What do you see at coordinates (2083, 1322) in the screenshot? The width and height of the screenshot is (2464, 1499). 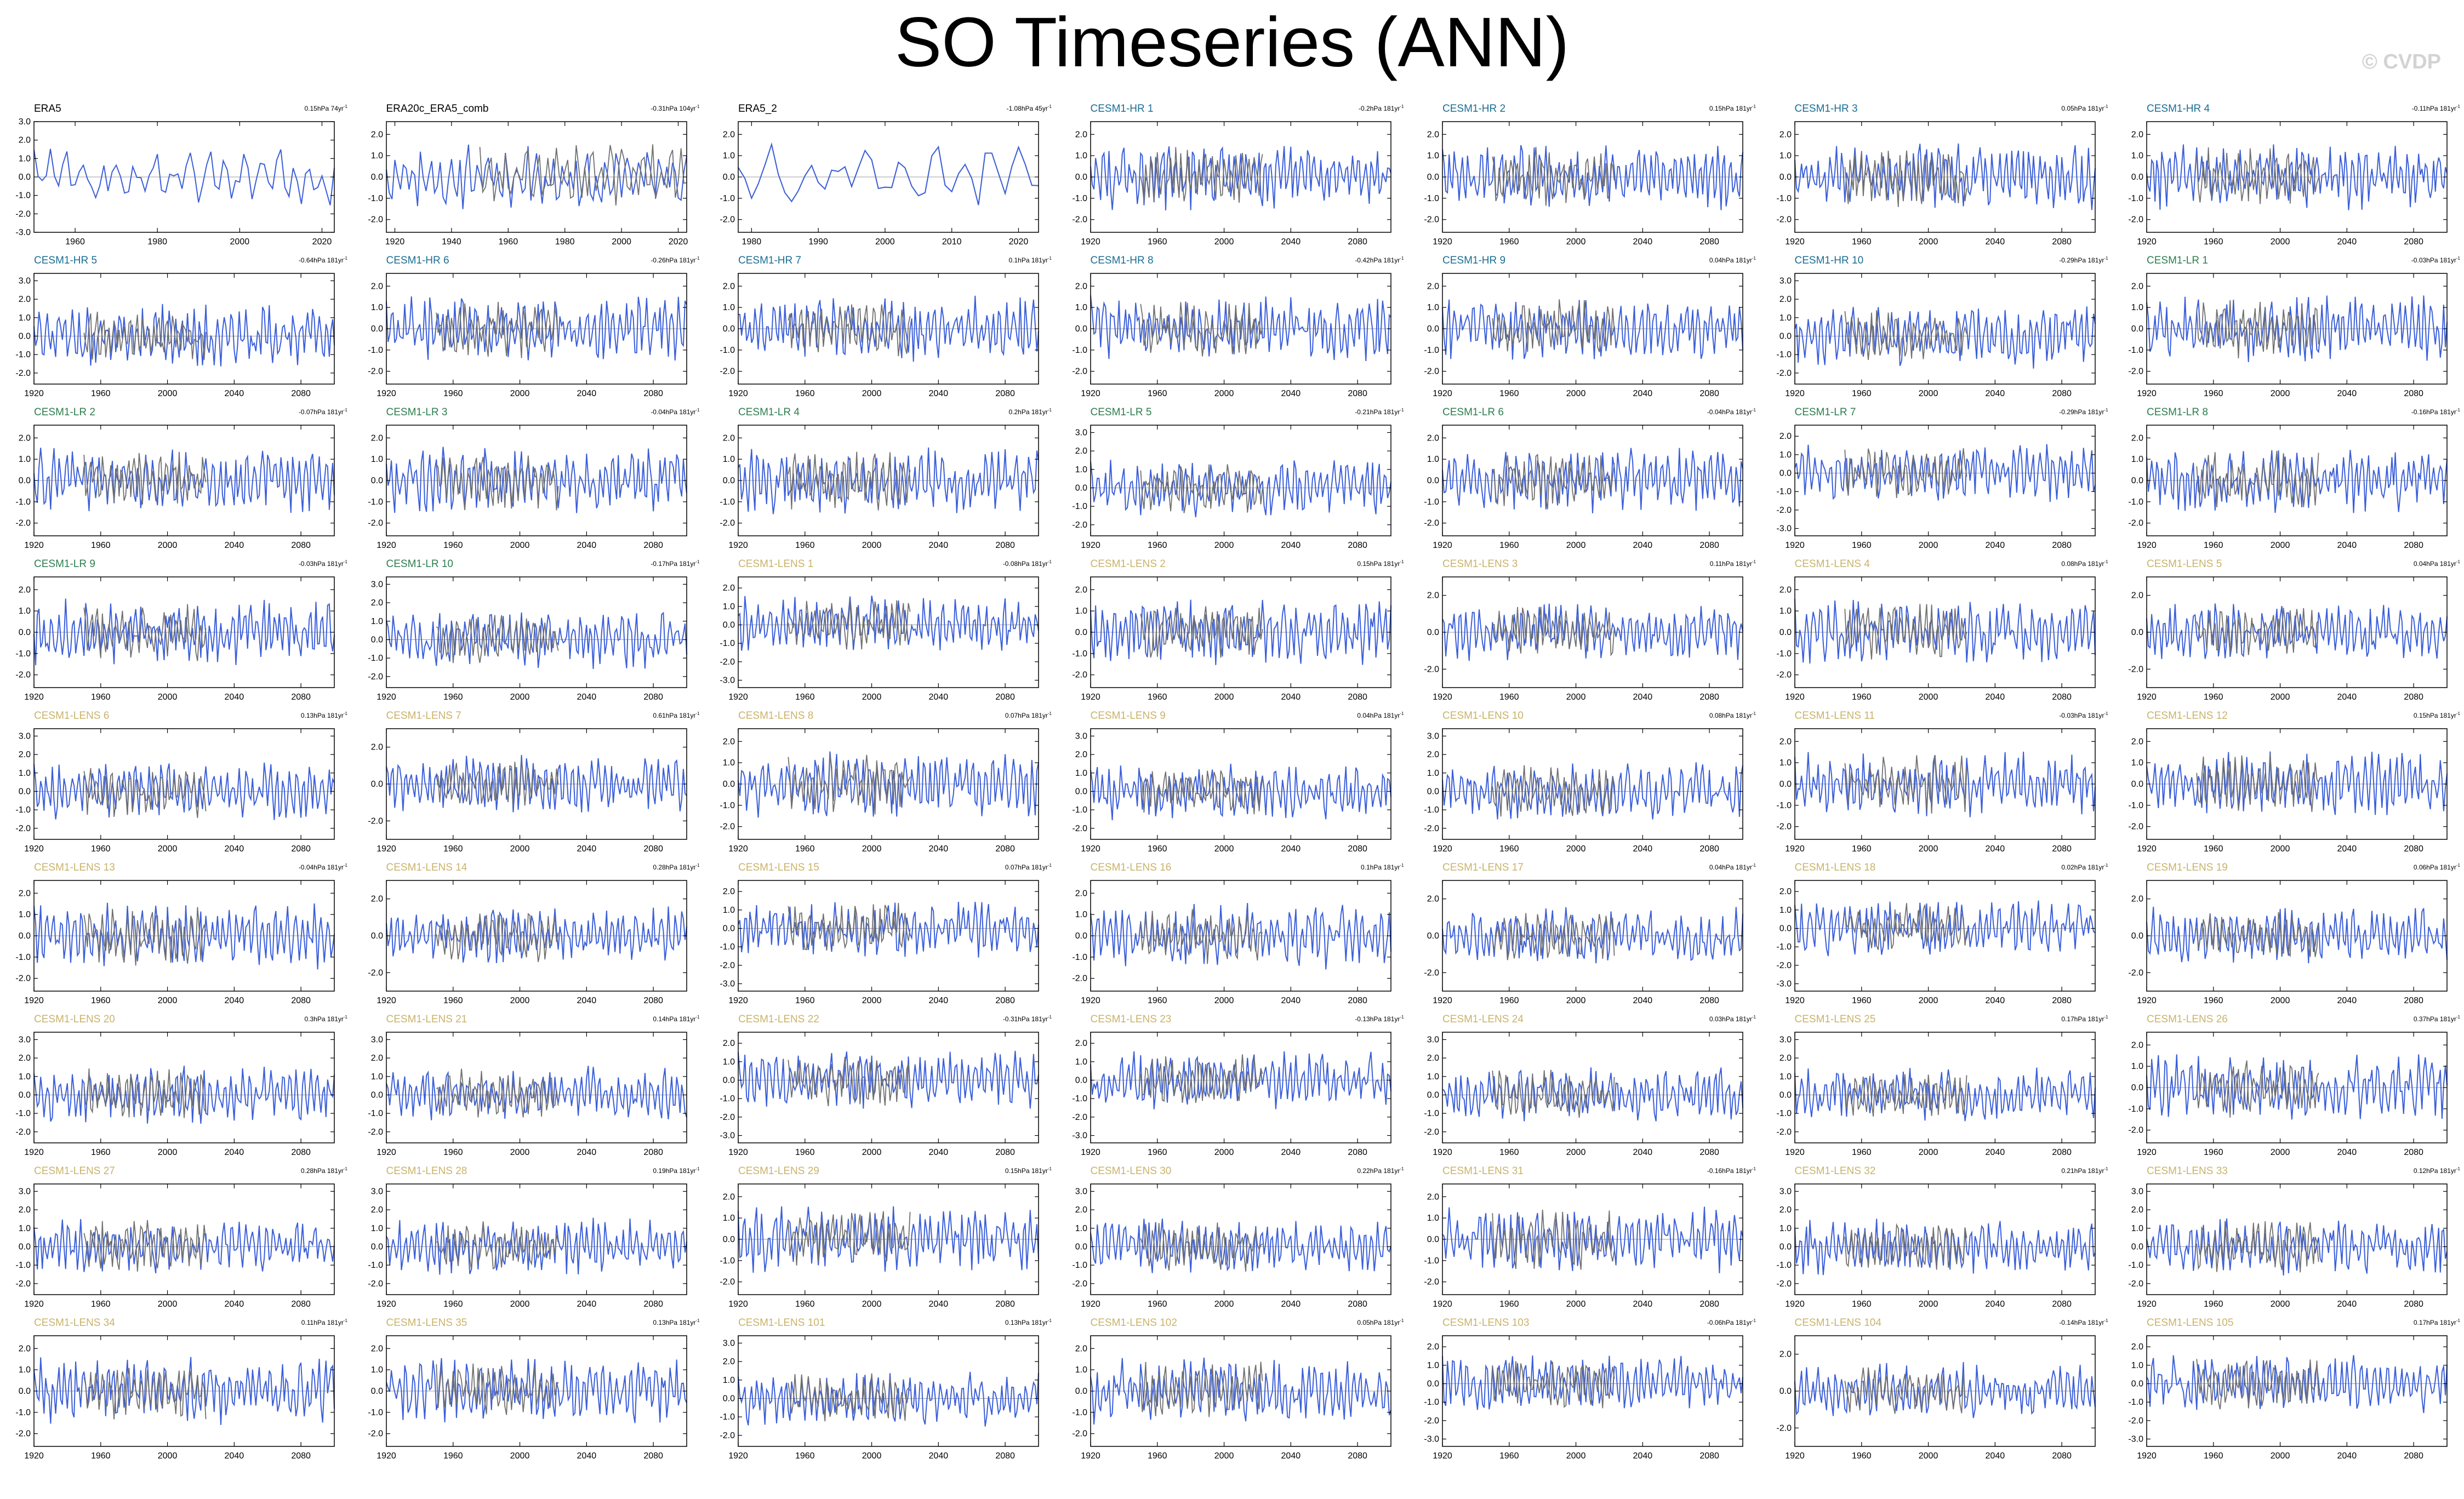 I see `trend-label: -0.14hPa 181yr-1` at bounding box center [2083, 1322].